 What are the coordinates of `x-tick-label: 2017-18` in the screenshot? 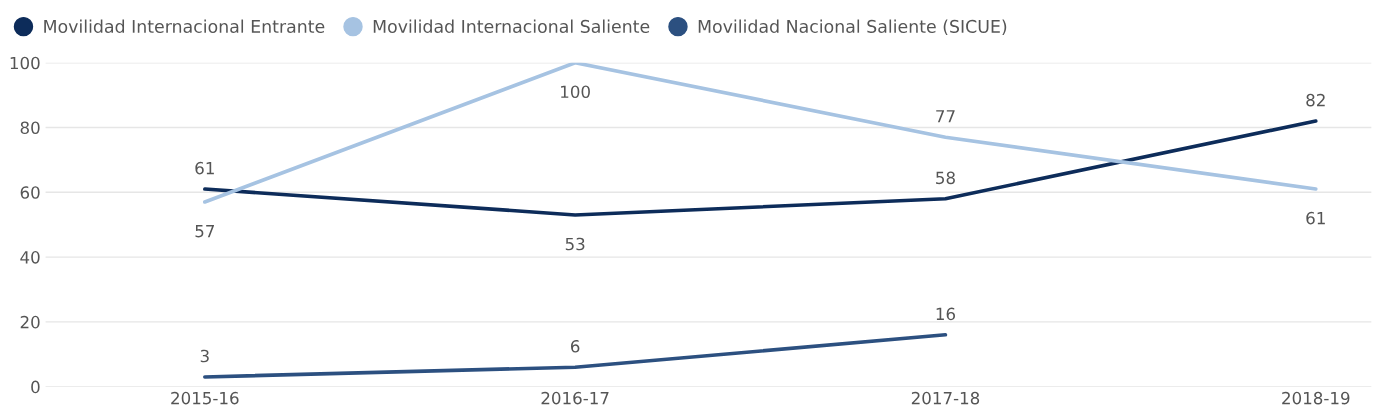 It's located at (945, 398).